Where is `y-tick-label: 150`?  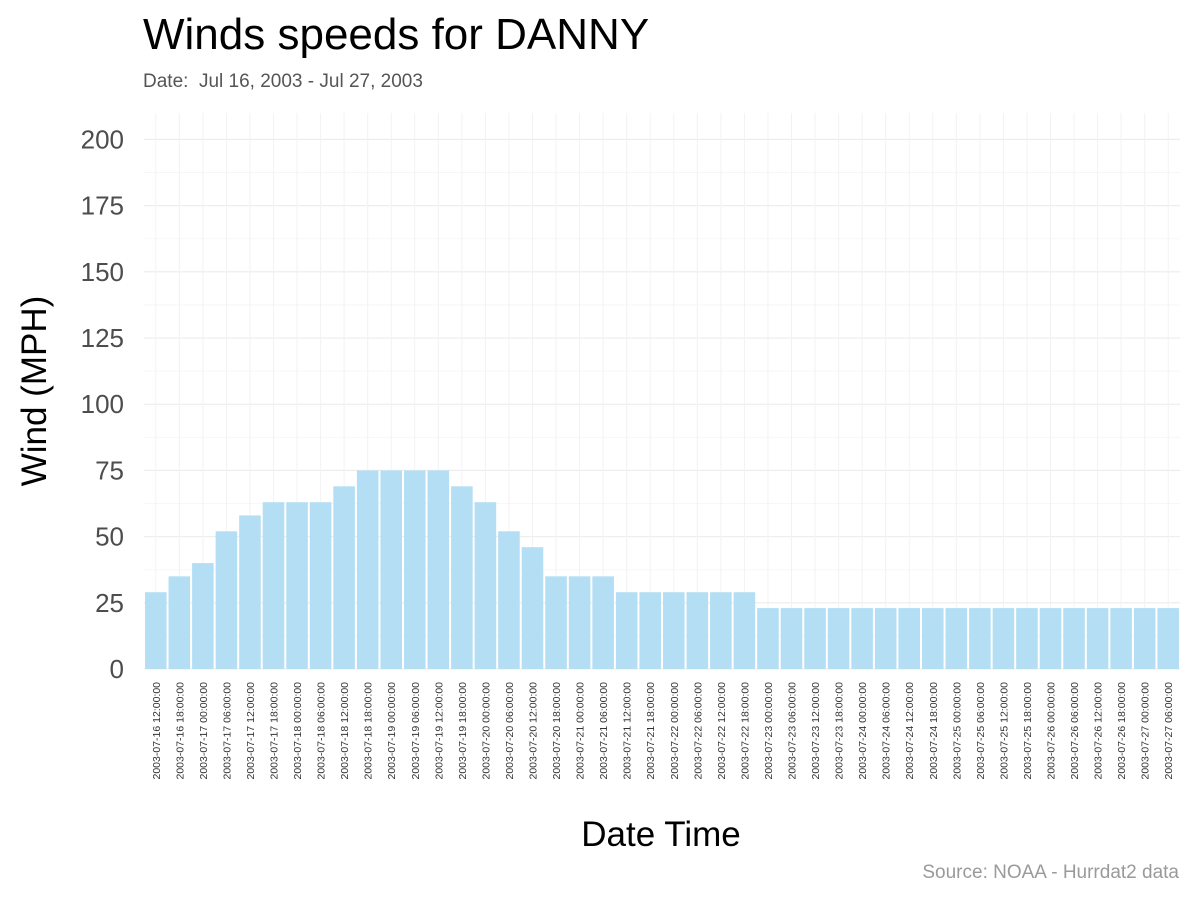
y-tick-label: 150 is located at coordinates (102, 272).